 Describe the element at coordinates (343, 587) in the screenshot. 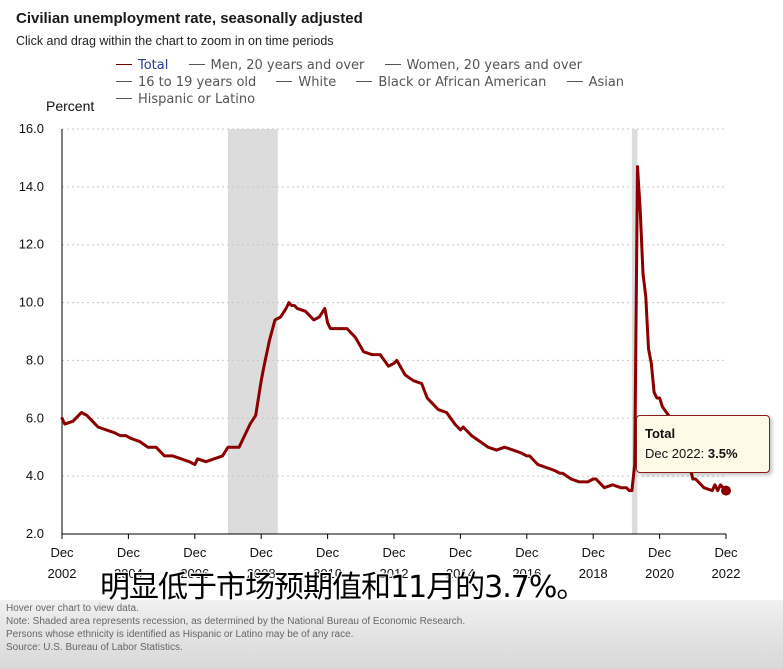

I see `video-subtitle: 明显低于市场预期值和11月的3.7%。` at that location.